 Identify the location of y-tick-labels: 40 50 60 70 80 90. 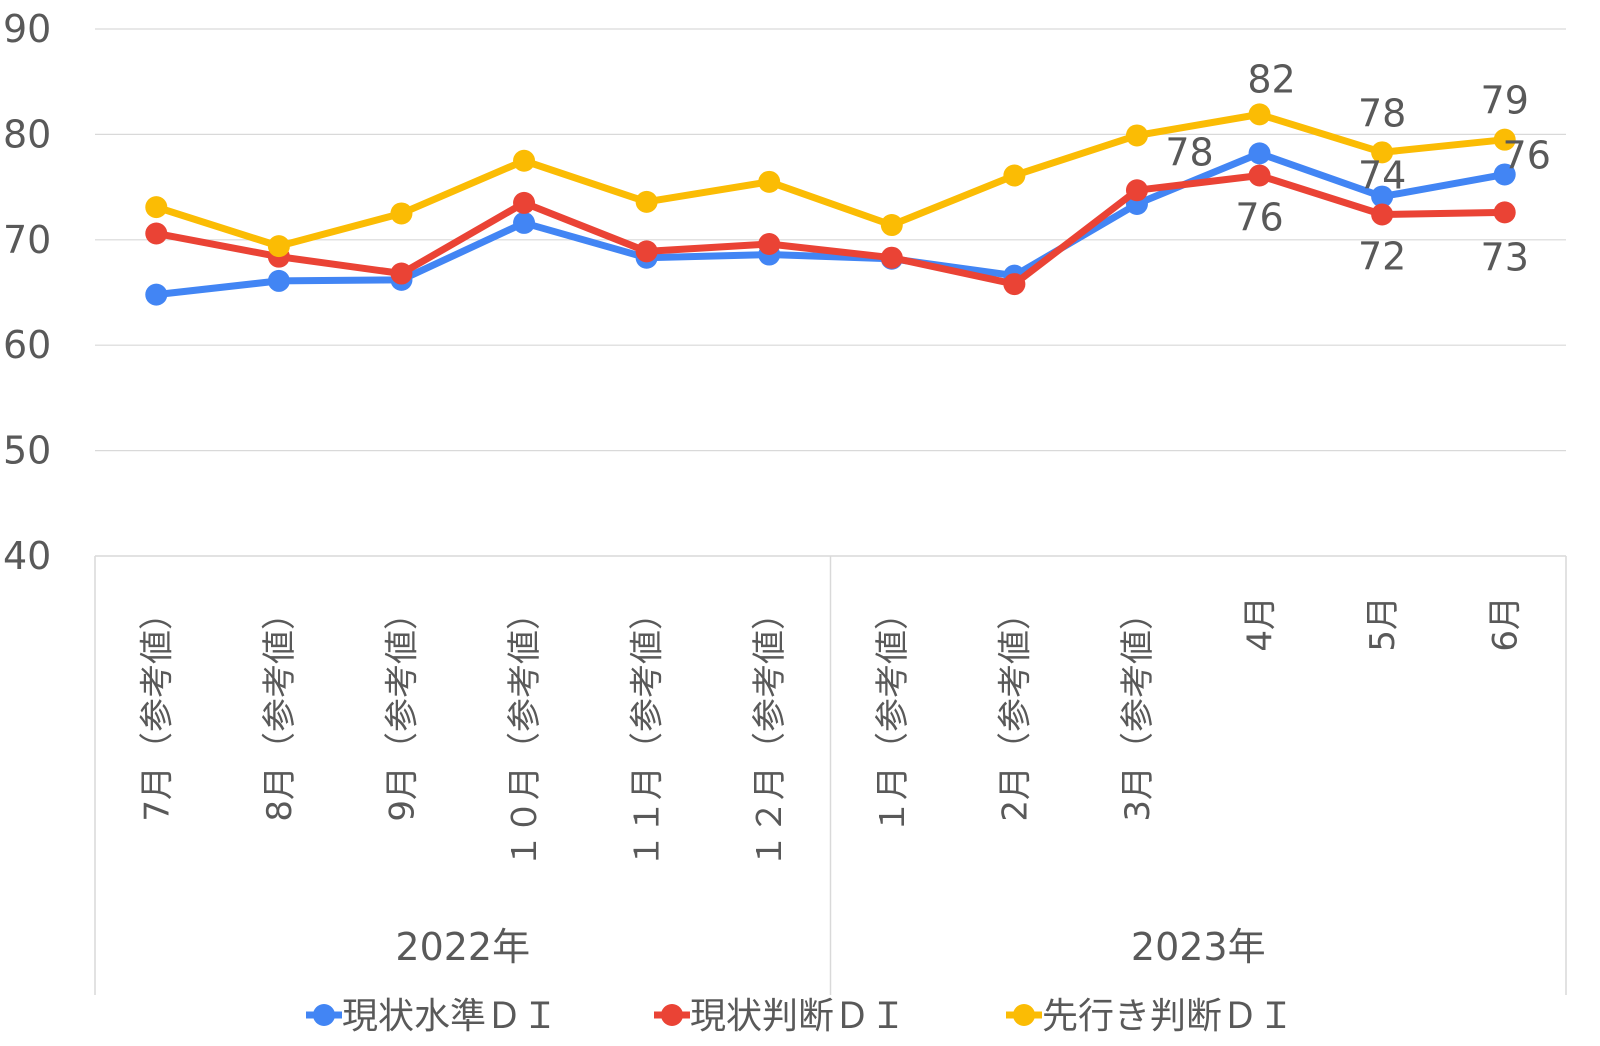
(27, 292).